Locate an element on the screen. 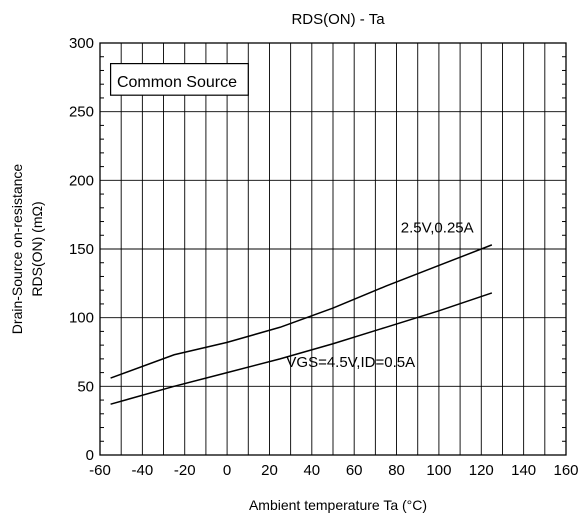  y-tick-label: 300 is located at coordinates (81, 43).